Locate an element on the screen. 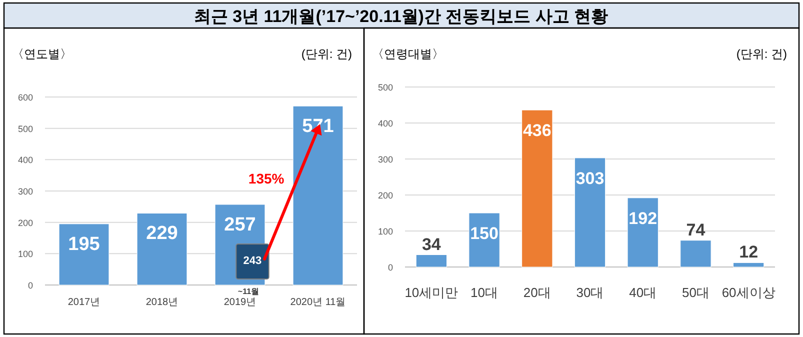 This screenshot has width=803, height=337. data-label: 229 is located at coordinates (162, 233).